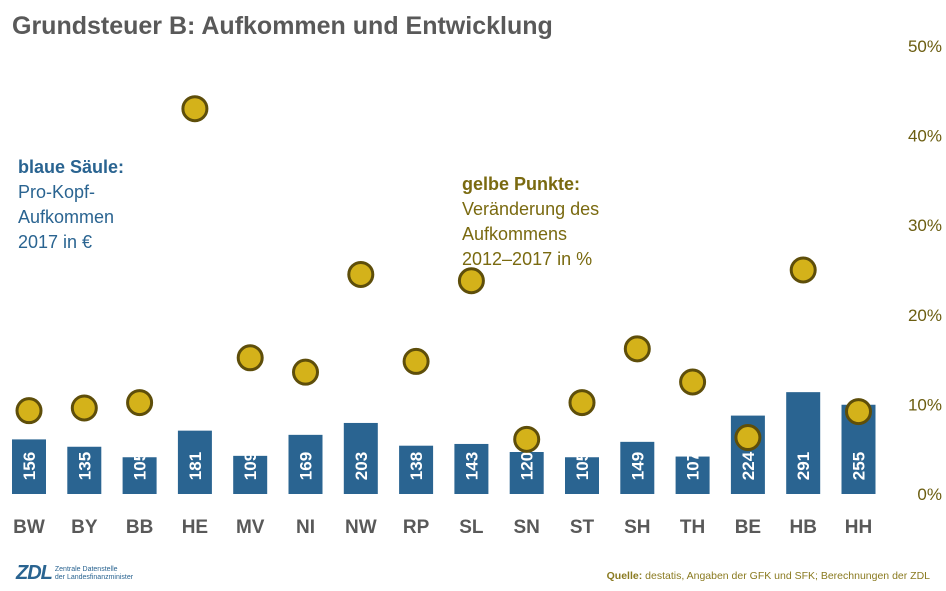  I want to click on source-label: Quelle:, so click(624, 576).